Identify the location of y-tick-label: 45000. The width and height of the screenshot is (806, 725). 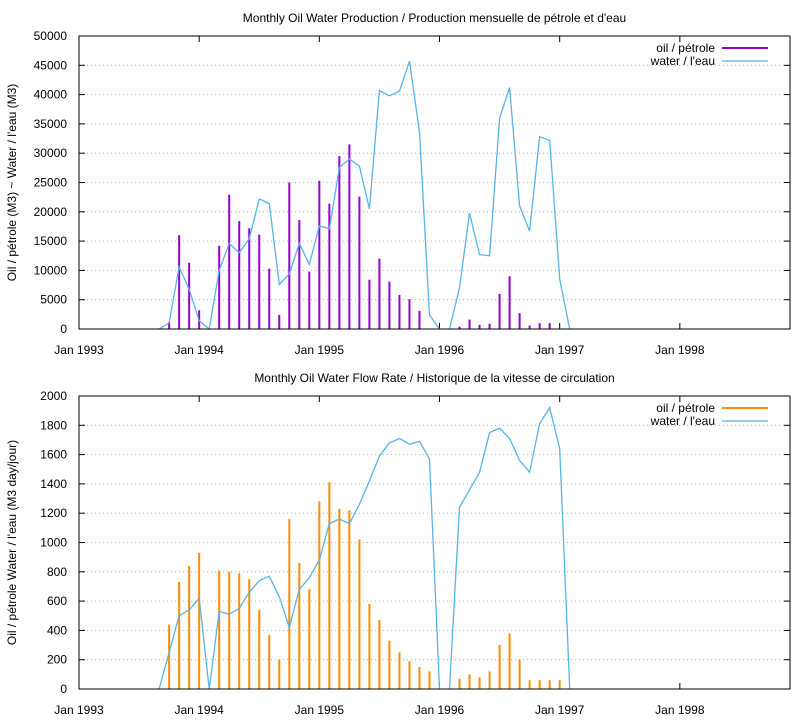
(51, 65).